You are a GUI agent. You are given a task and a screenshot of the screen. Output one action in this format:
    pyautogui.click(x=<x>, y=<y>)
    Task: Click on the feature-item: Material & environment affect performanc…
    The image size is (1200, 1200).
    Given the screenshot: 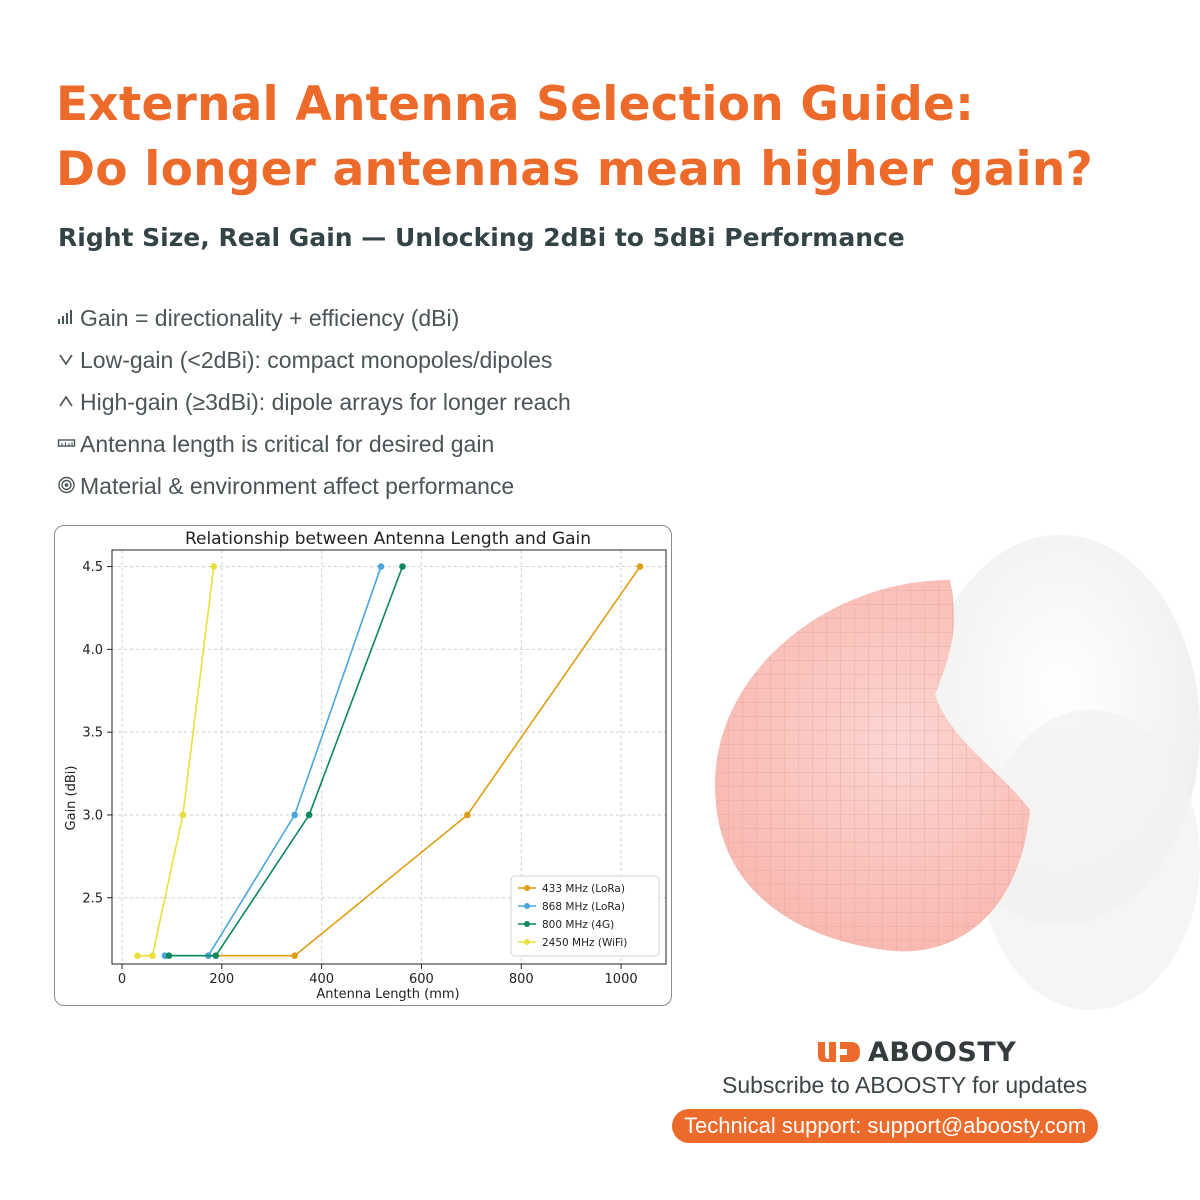 What is the action you would take?
    pyautogui.click(x=313, y=486)
    